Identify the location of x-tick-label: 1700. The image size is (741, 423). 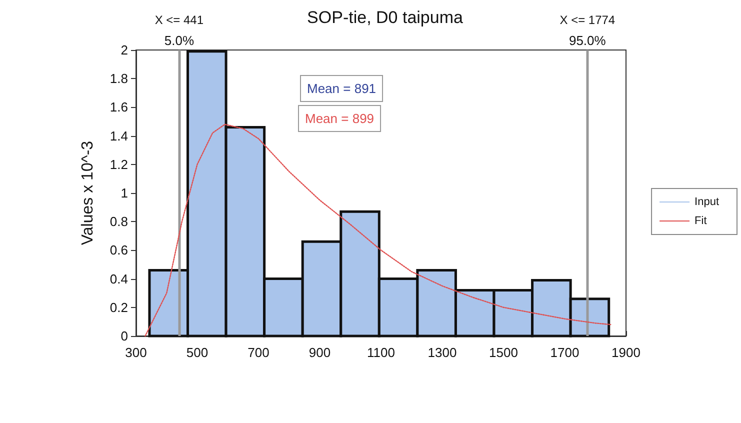
(565, 352).